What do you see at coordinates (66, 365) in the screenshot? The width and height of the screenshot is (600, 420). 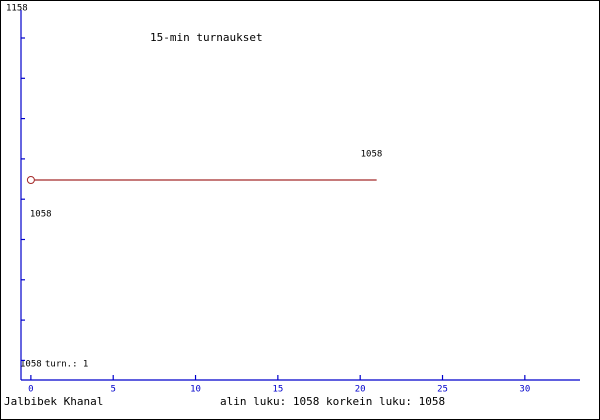 I see `legend-entry: turn.: 1` at bounding box center [66, 365].